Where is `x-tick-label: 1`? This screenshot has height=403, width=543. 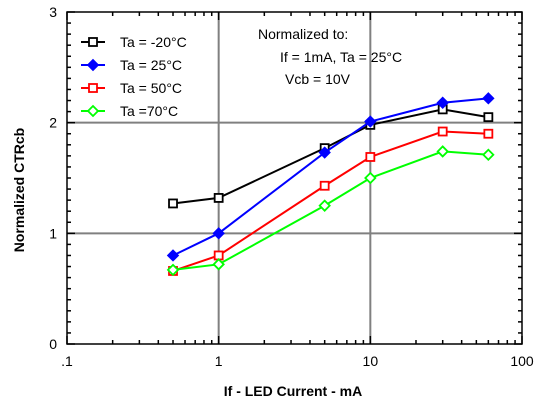 x-tick-label: 1 is located at coordinates (219, 361).